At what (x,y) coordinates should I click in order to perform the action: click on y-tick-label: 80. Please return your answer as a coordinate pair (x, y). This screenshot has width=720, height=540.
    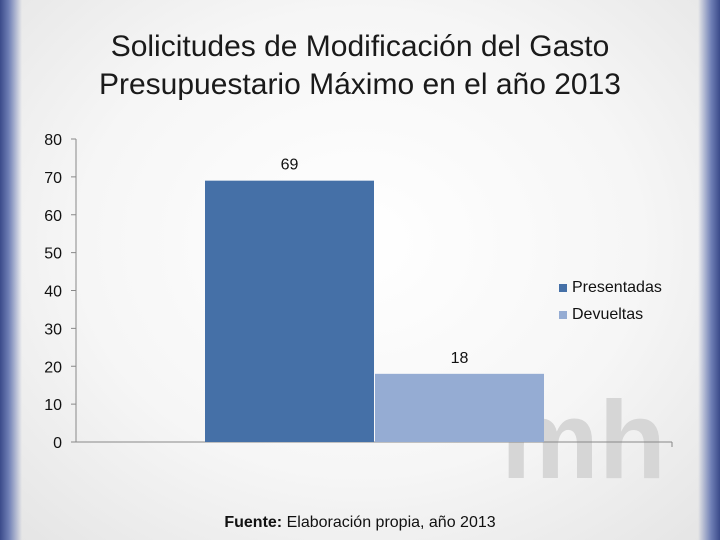
    Looking at the image, I should click on (53, 140).